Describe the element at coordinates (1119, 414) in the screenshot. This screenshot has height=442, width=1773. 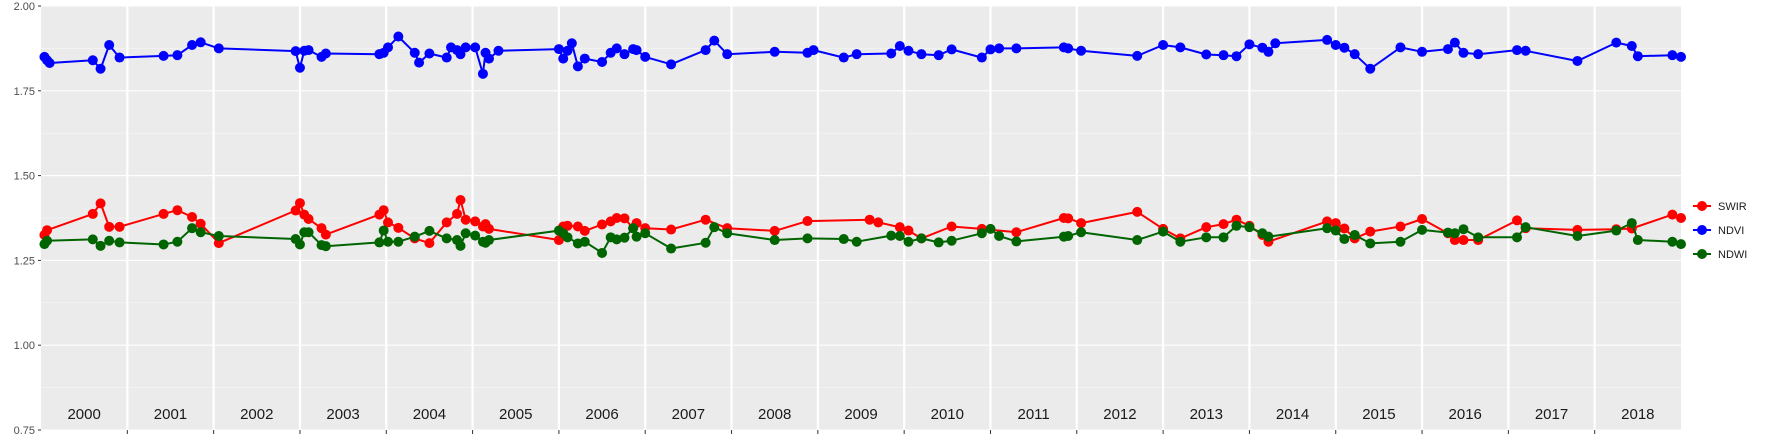
I see `year-label: 2012` at that location.